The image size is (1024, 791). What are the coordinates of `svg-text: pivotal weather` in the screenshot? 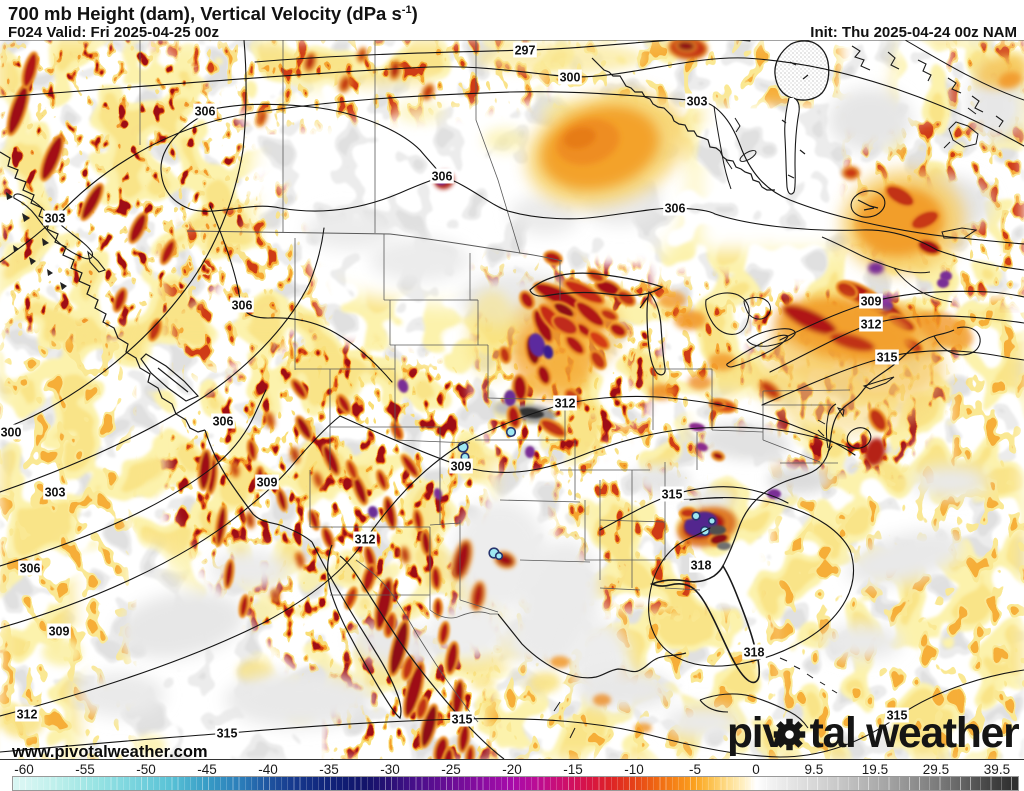 It's located at (873, 733).